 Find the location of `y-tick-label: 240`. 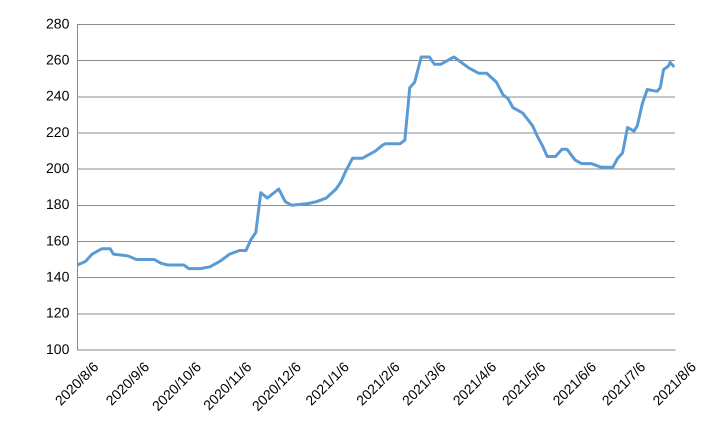

y-tick-label: 240 is located at coordinates (58, 96).